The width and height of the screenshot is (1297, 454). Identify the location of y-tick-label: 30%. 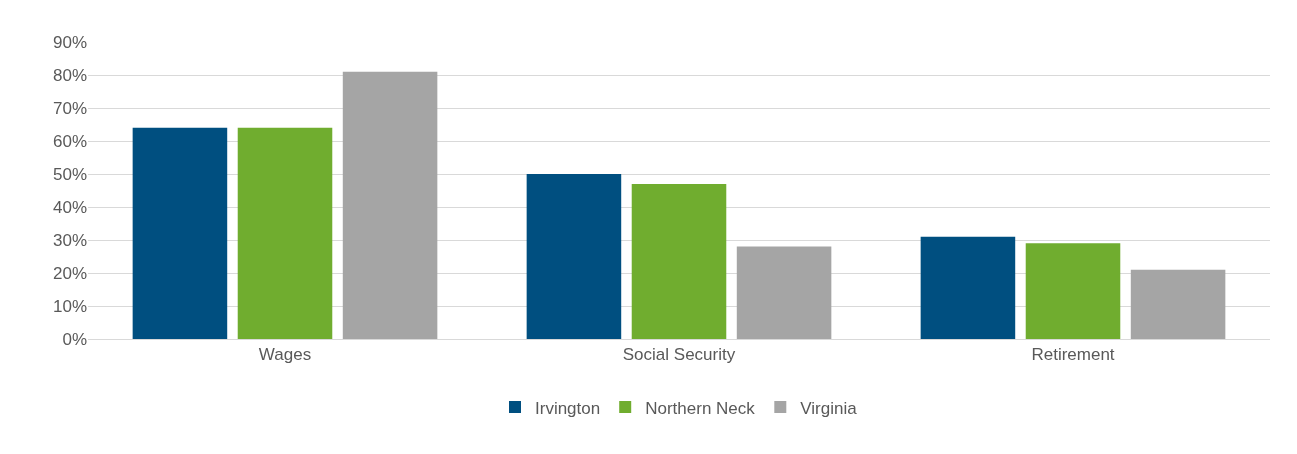
(69, 240).